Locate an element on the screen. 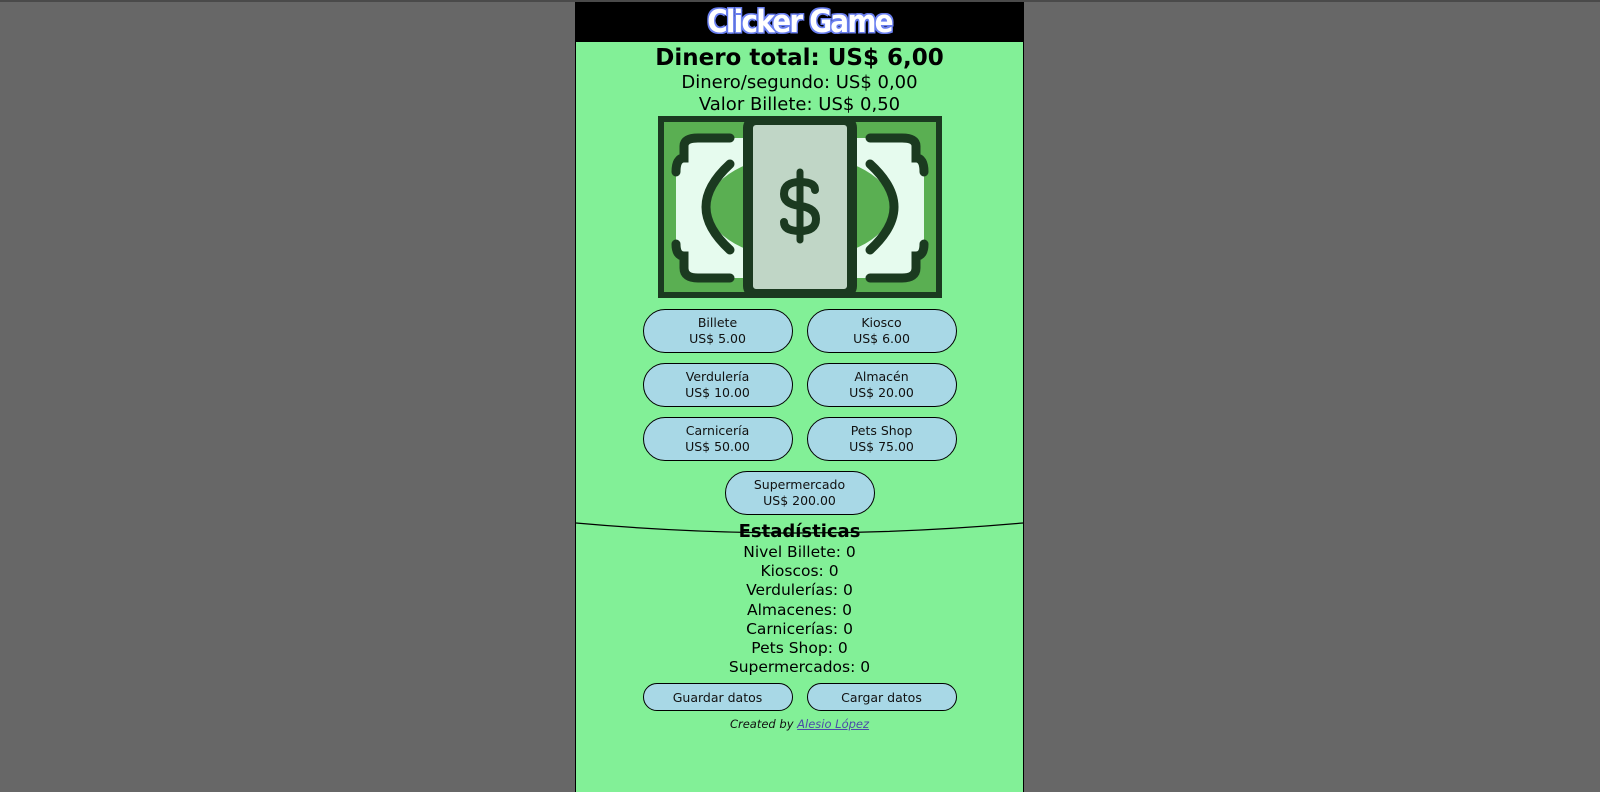 Image resolution: width=1600 pixels, height=792 pixels. browser-top-line is located at coordinates (800, 1).